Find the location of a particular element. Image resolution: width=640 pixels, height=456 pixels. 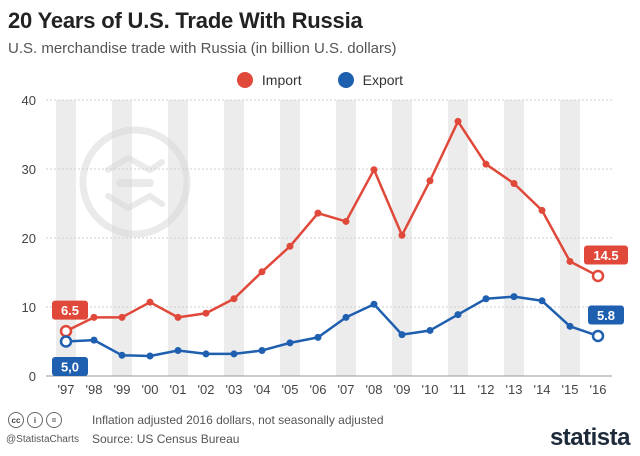

y-tick-label: 40 is located at coordinates (29, 100).